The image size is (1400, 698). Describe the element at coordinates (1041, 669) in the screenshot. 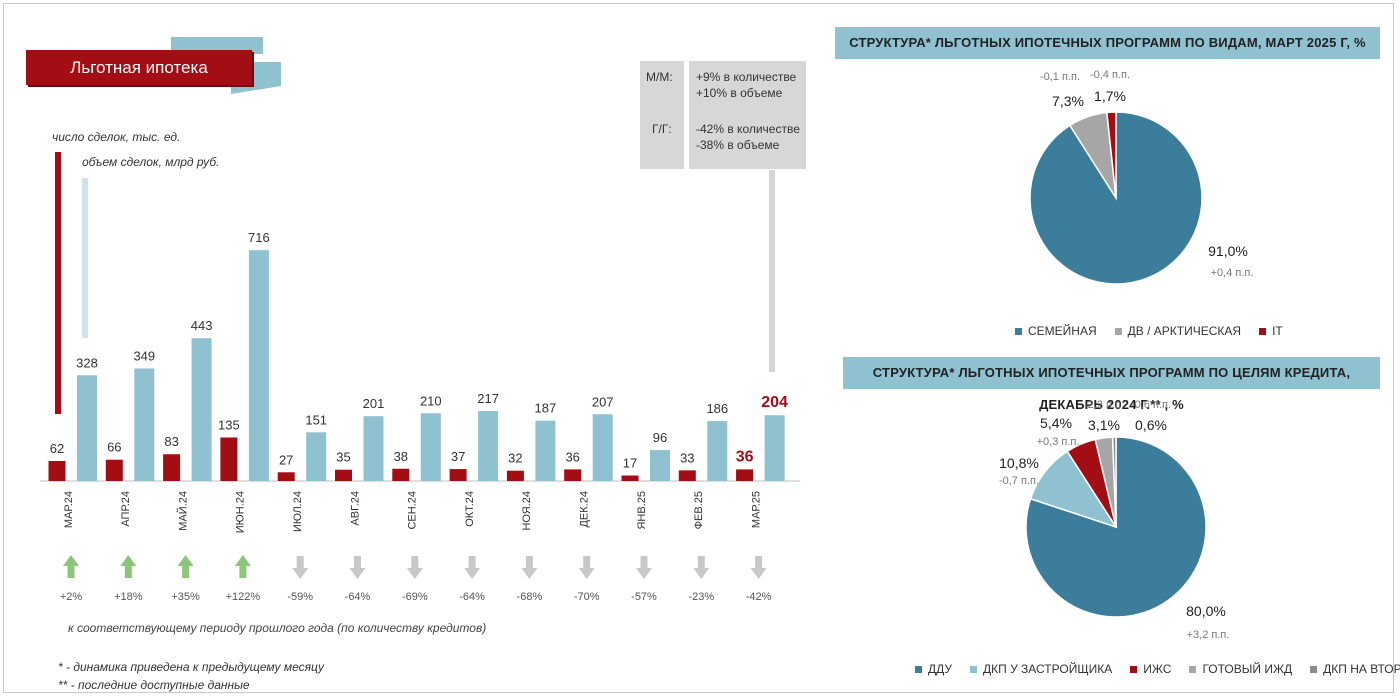

I see `legend-item: ДКП У ЗАСТРОЙЩИКА` at that location.